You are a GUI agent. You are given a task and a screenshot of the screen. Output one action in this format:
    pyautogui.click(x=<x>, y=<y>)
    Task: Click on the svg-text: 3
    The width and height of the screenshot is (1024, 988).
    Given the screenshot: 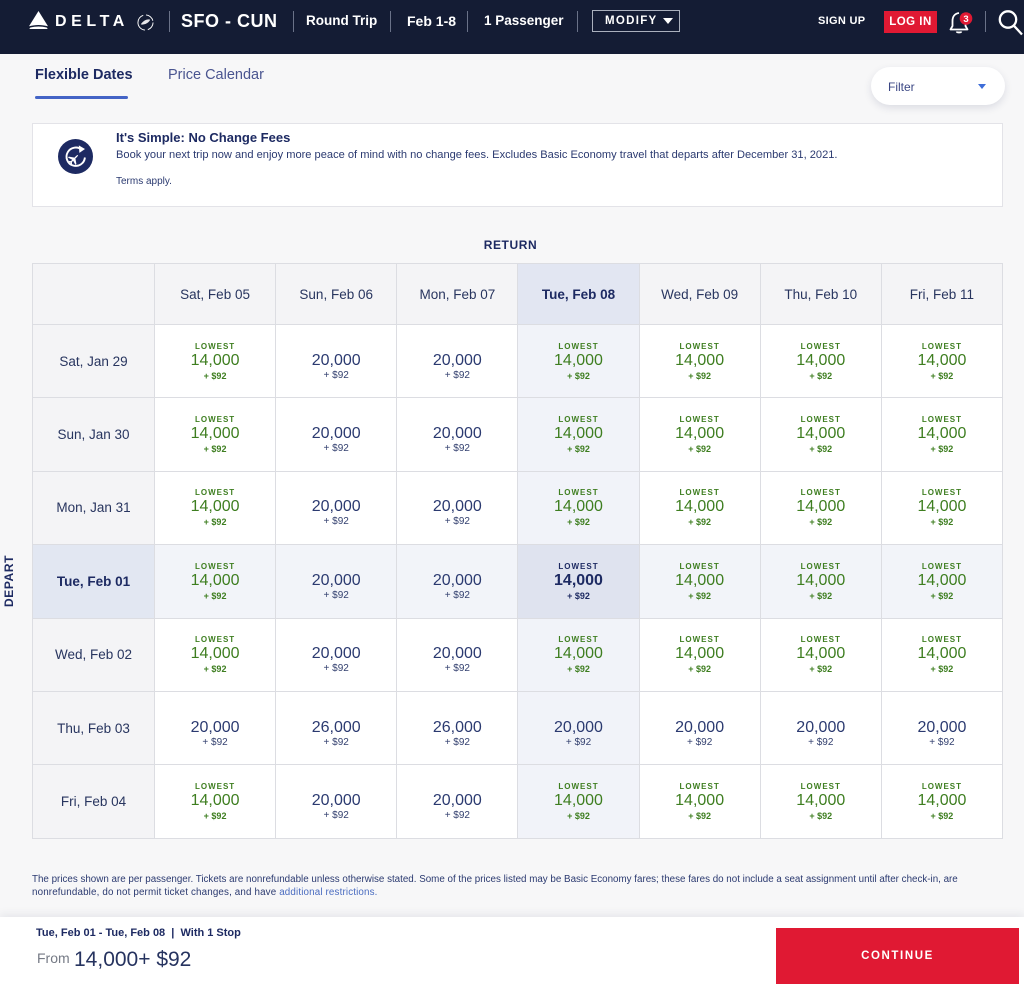 What is the action you would take?
    pyautogui.click(x=965, y=19)
    